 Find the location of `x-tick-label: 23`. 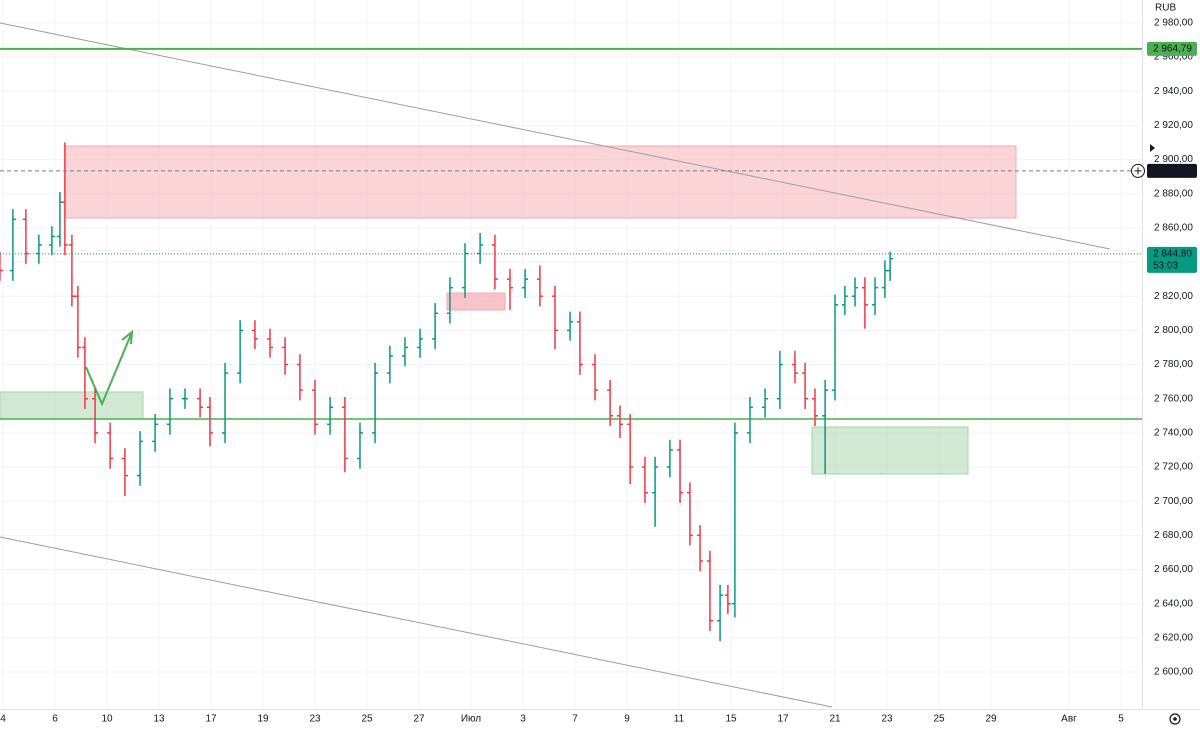

x-tick-label: 23 is located at coordinates (315, 719).